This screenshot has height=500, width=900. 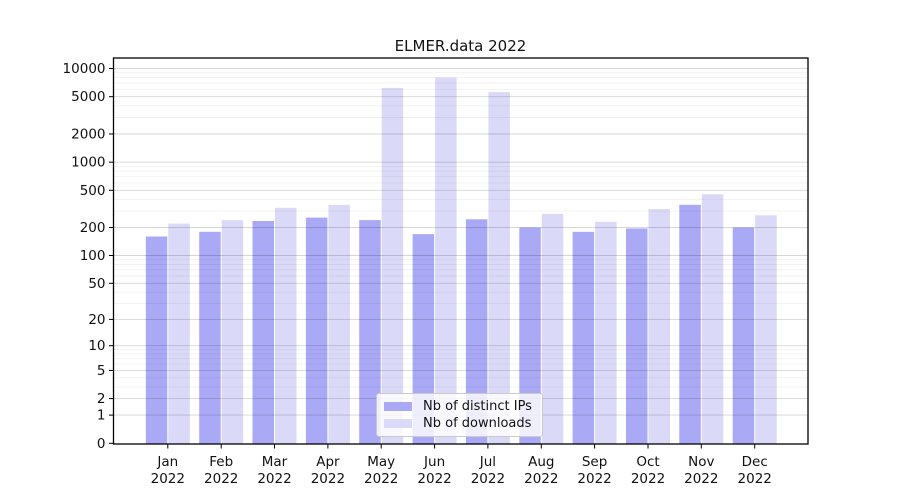 What do you see at coordinates (392, 266) in the screenshot?
I see `bar-downloads-May` at bounding box center [392, 266].